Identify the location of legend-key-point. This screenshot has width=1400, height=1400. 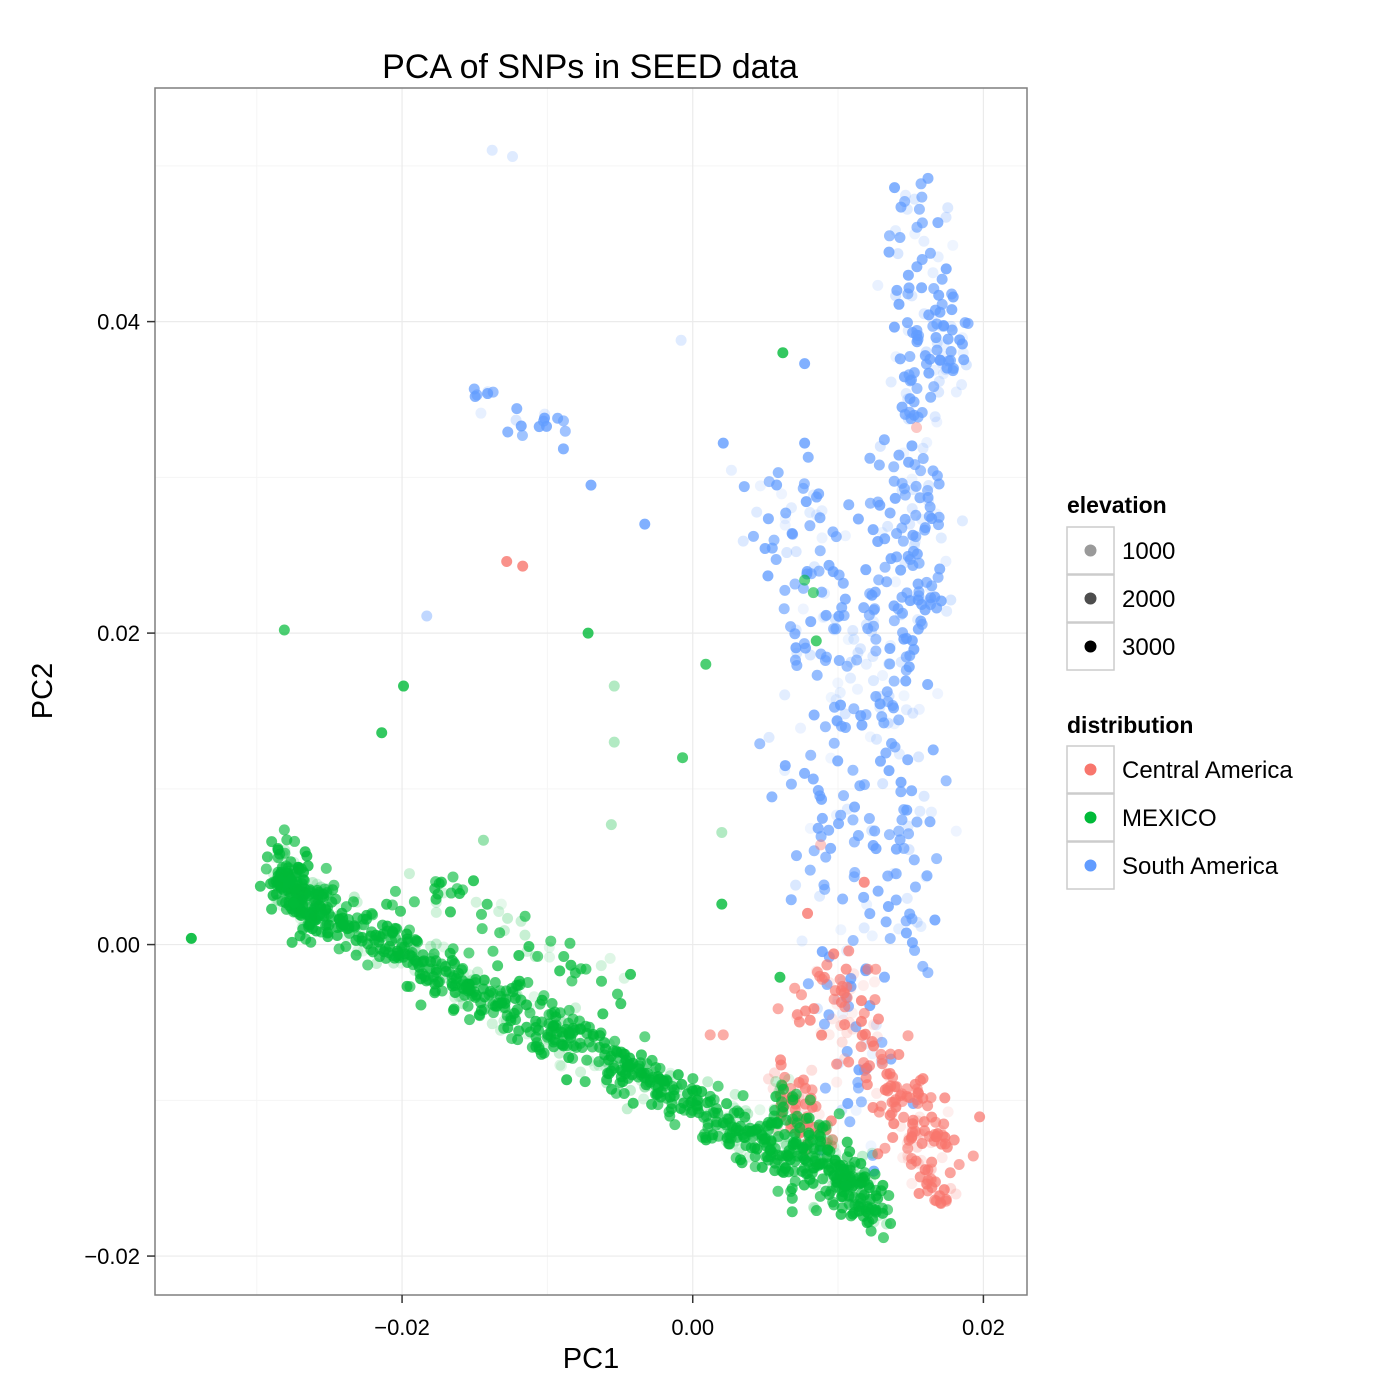
(1090, 598).